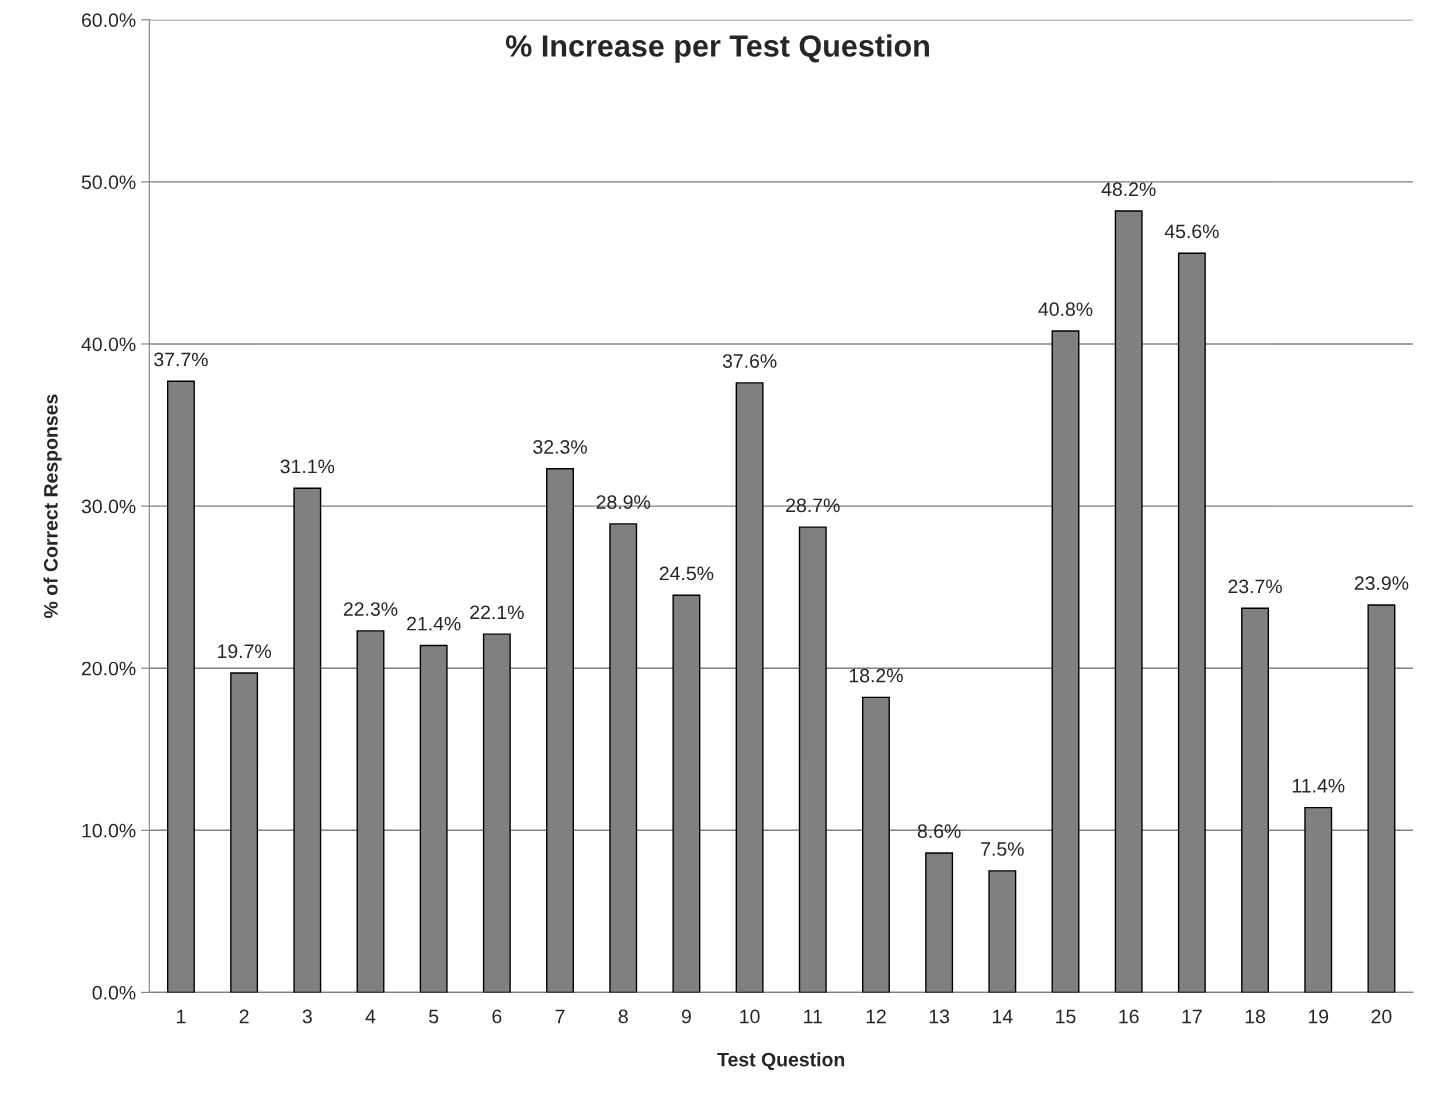 This screenshot has width=1436, height=1099. What do you see at coordinates (114, 992) in the screenshot?
I see `y-tick-label: 0.0%` at bounding box center [114, 992].